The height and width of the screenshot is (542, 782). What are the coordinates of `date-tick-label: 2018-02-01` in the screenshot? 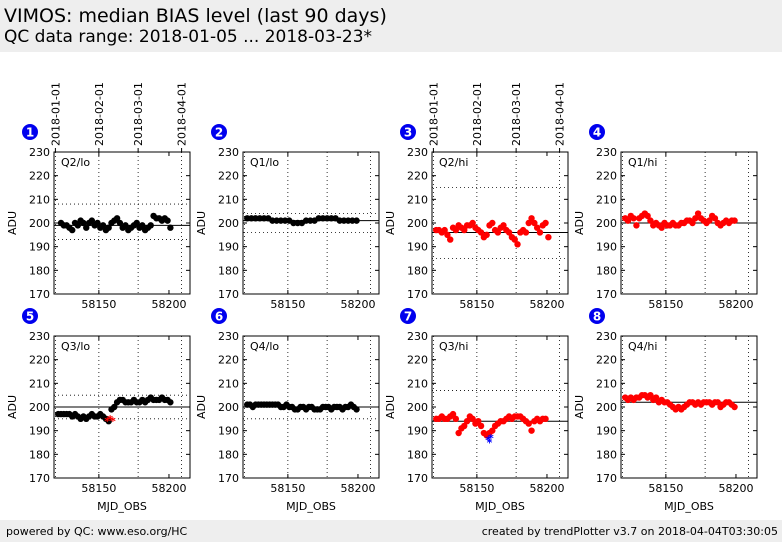 It's located at (477, 114).